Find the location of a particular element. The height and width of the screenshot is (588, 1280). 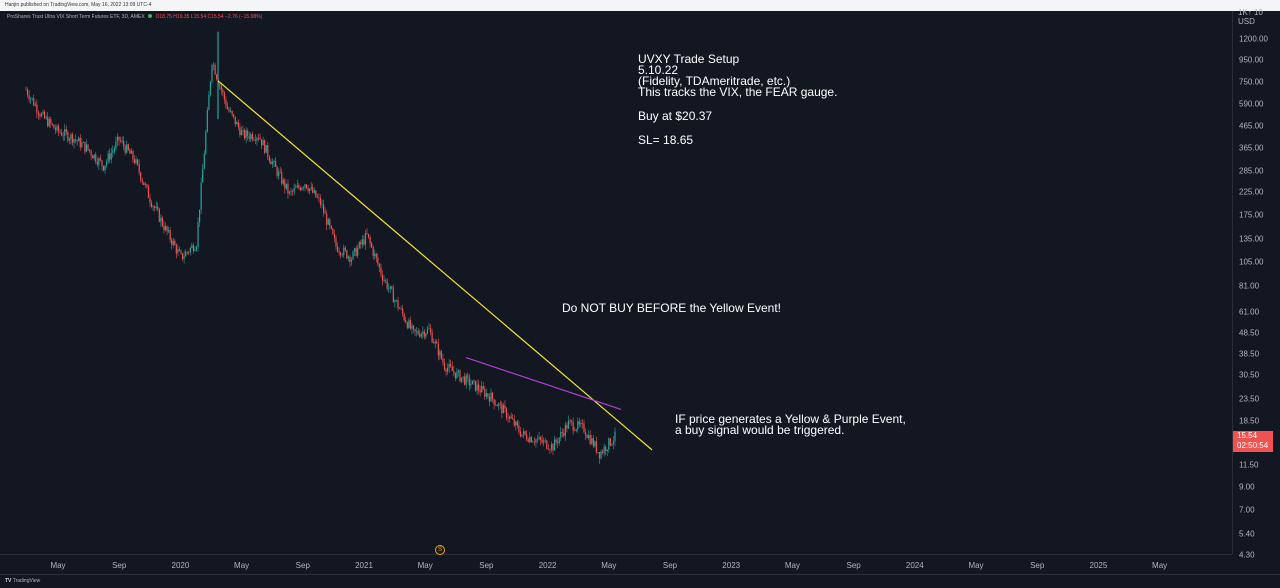

last-price-badge: 15.54 02:50:54 is located at coordinates (1253, 441).